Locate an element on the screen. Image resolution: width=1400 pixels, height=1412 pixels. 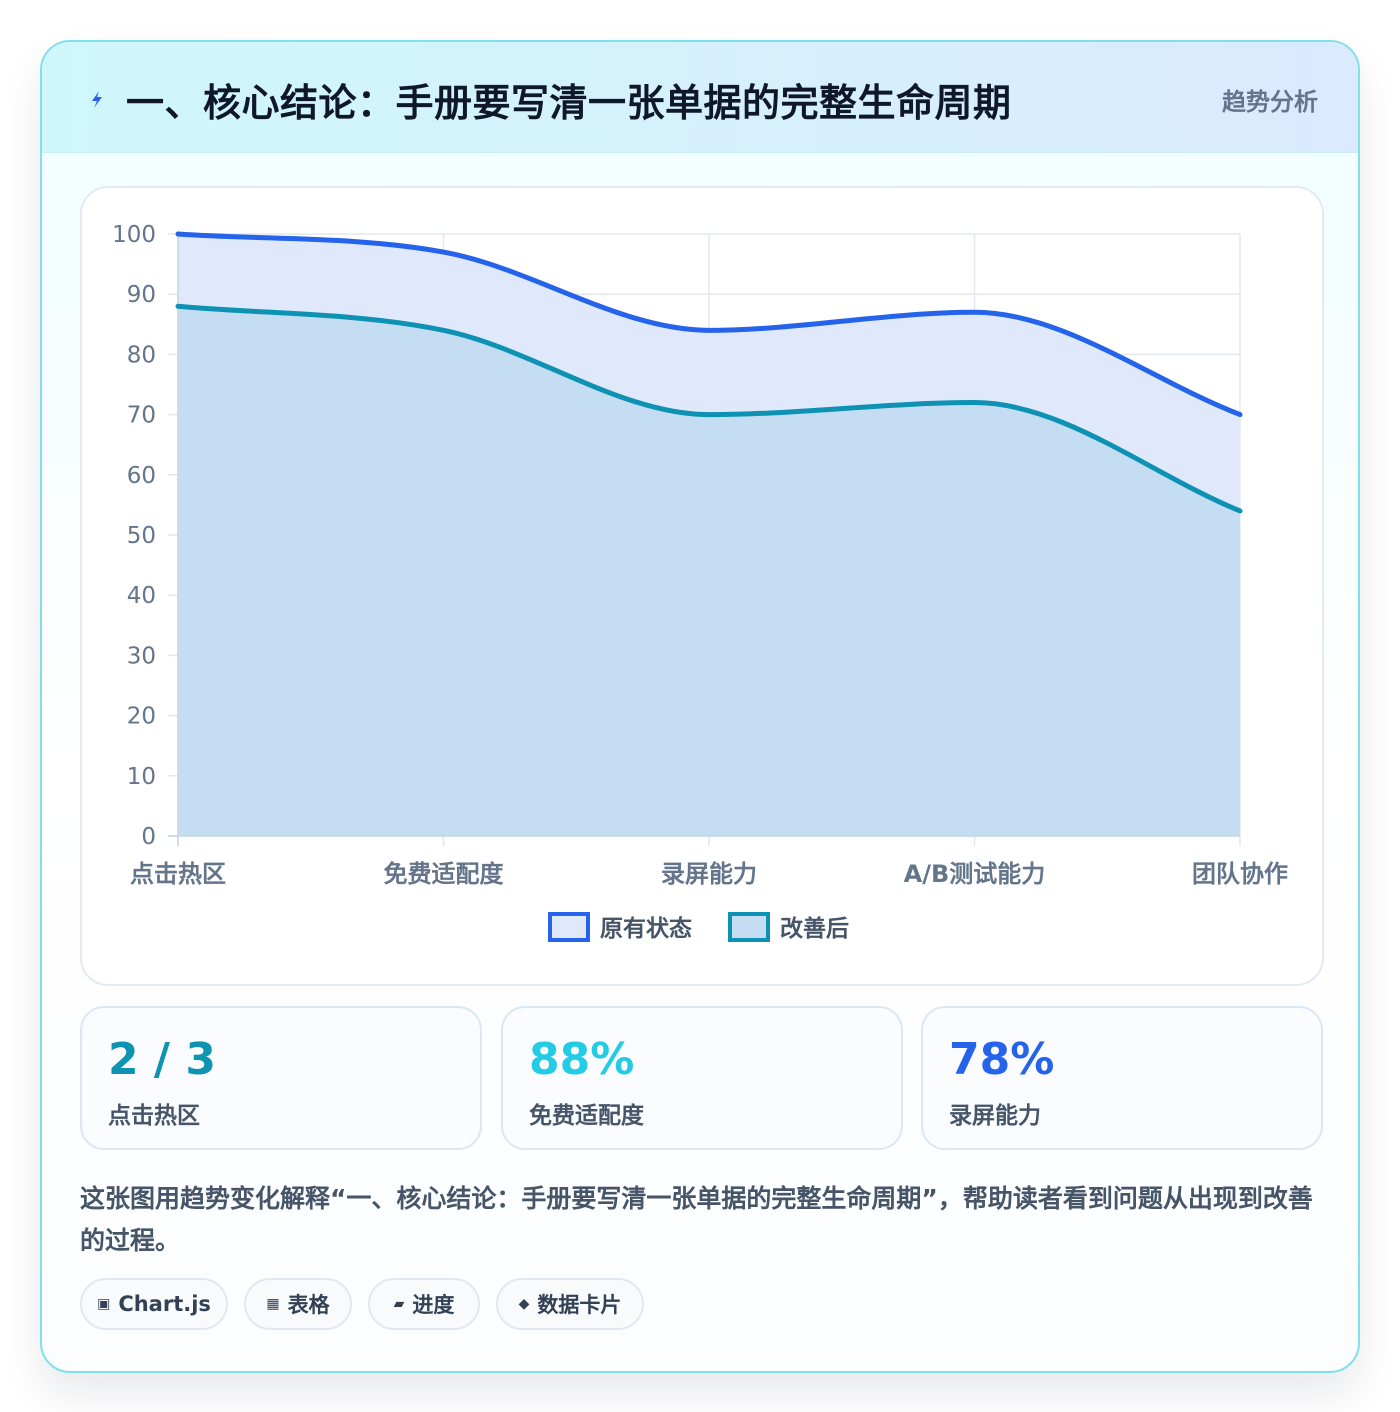
stat-label: 免费适配度 is located at coordinates (586, 1116).